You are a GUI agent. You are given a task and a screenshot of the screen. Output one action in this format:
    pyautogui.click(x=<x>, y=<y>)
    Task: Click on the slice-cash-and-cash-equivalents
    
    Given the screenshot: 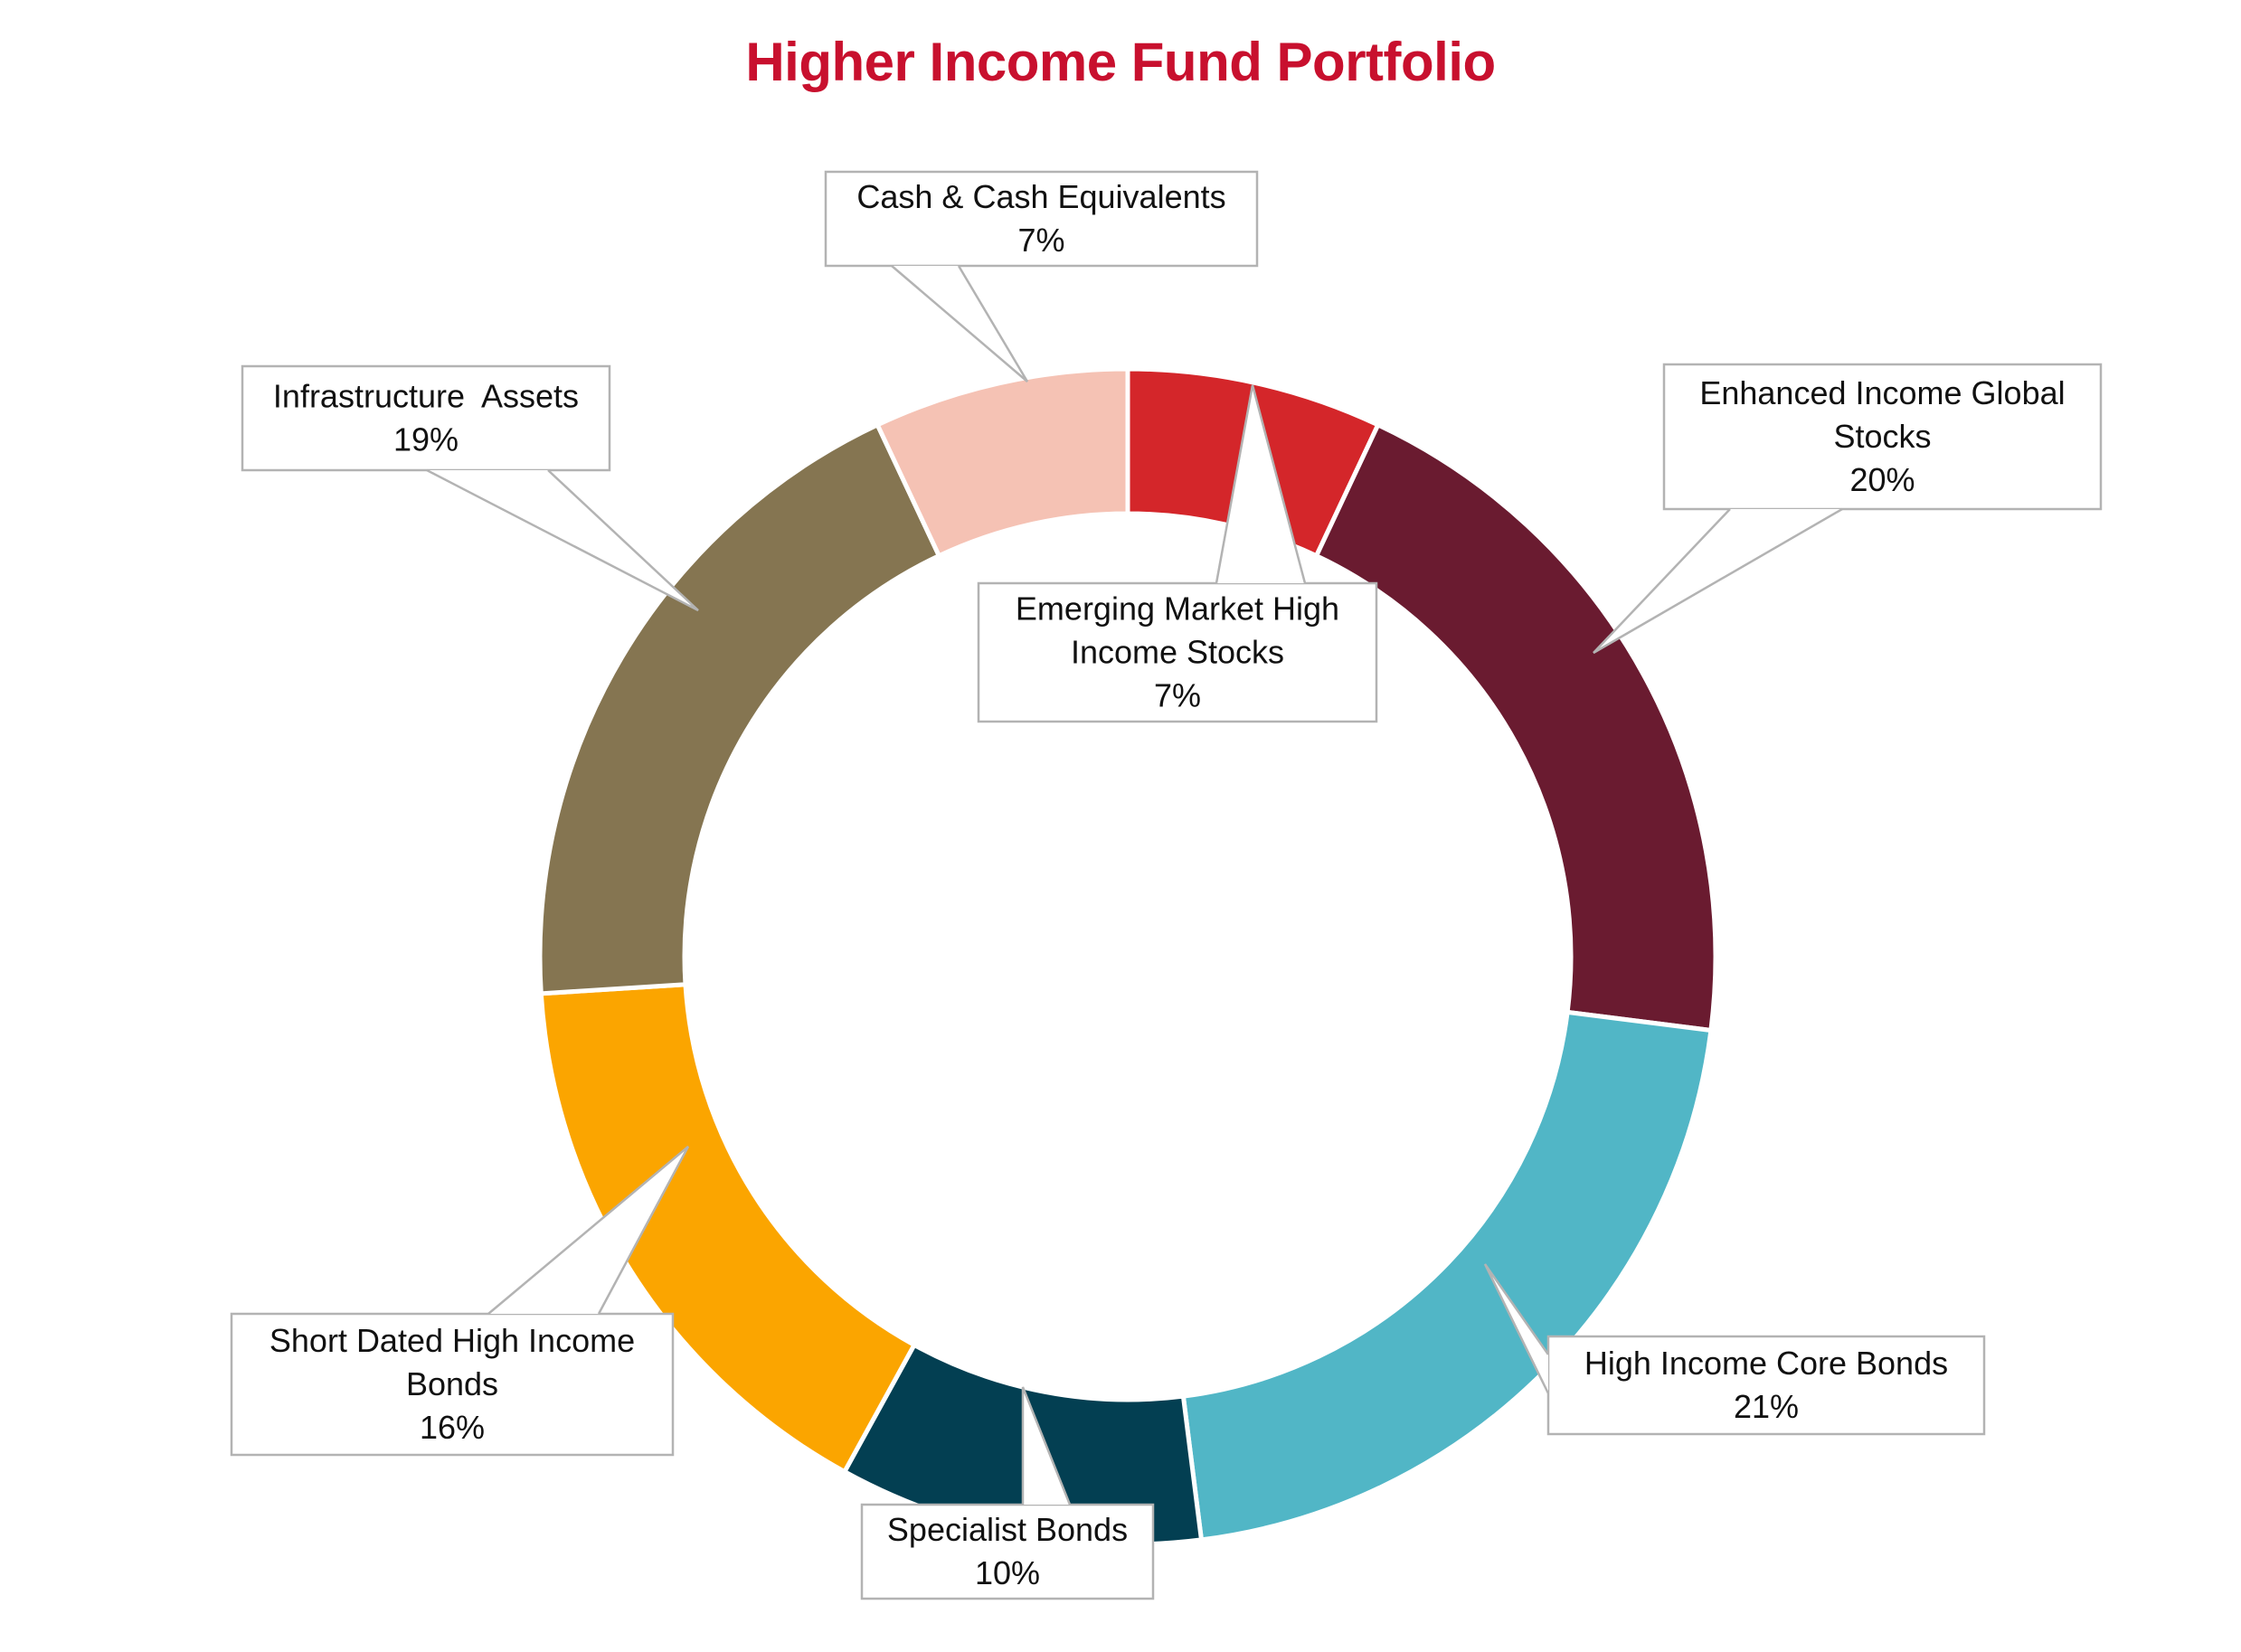 What is the action you would take?
    pyautogui.click(x=1002, y=462)
    